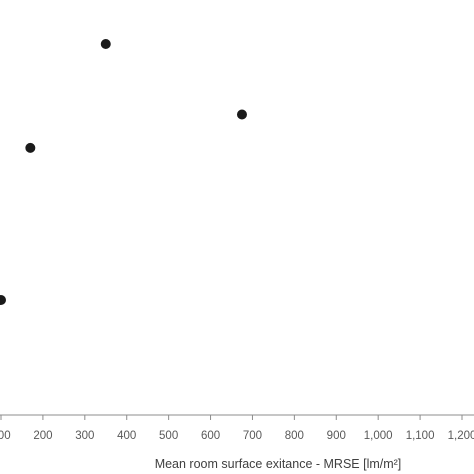 The width and height of the screenshot is (474, 474). What do you see at coordinates (42, 436) in the screenshot?
I see `x-tick-label-200: 200` at bounding box center [42, 436].